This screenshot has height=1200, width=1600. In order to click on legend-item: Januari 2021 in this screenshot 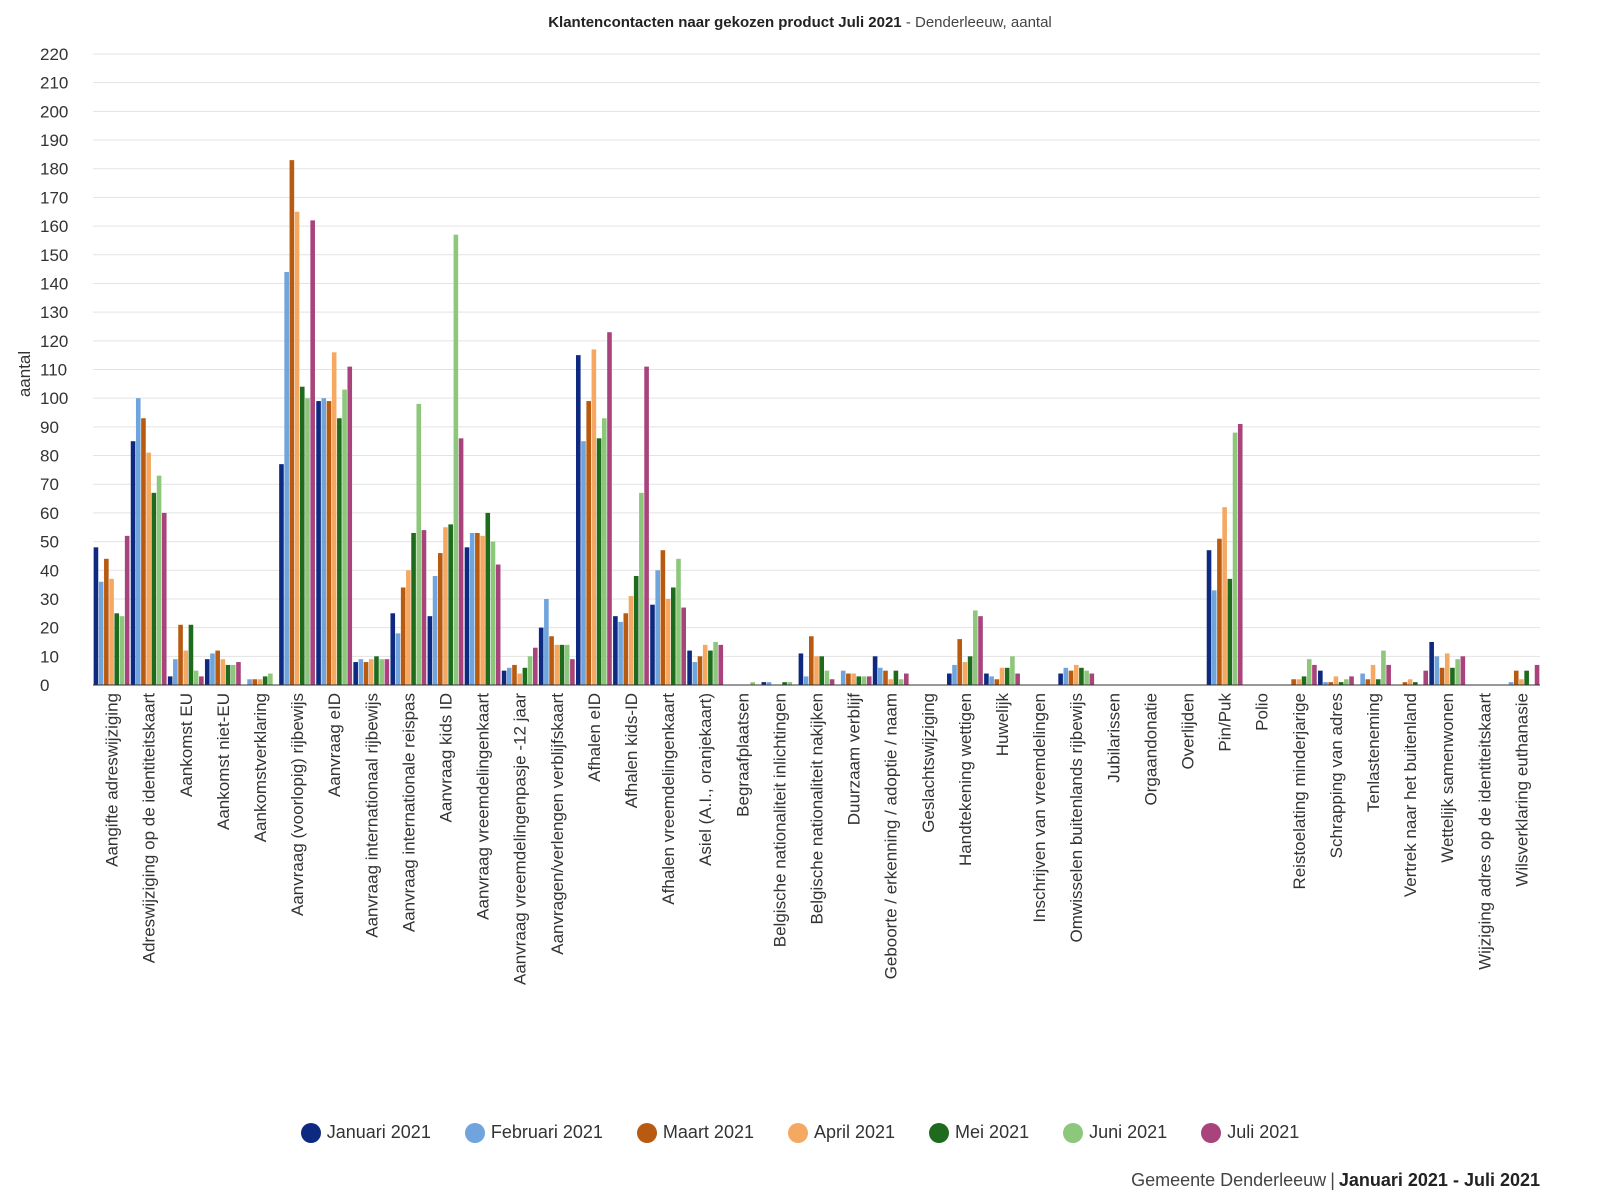, I will do `click(365, 1132)`.